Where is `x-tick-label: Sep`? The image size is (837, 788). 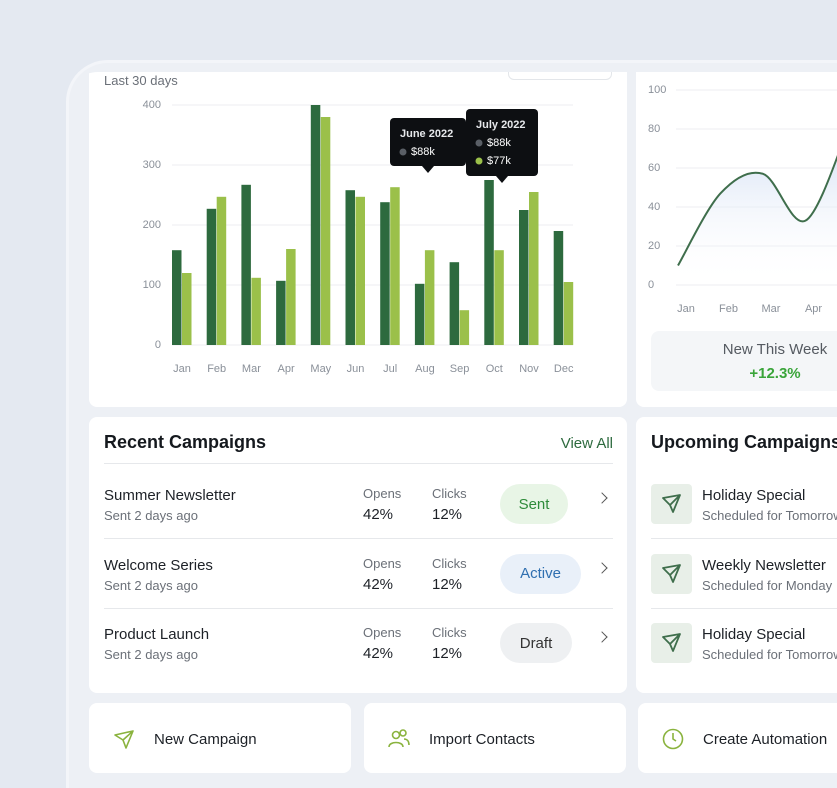 x-tick-label: Sep is located at coordinates (460, 369).